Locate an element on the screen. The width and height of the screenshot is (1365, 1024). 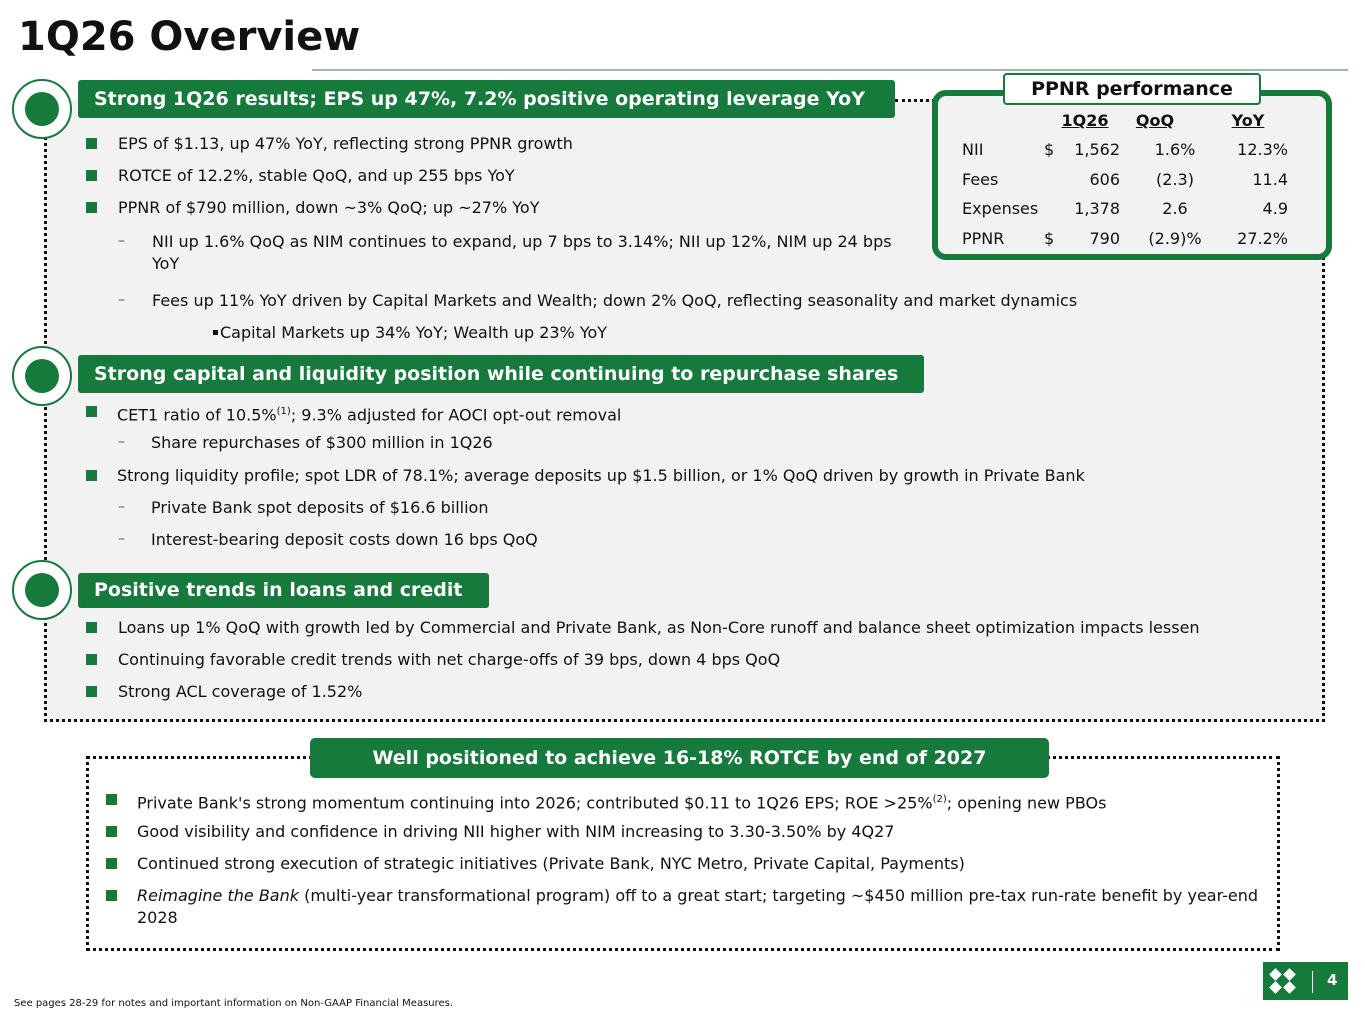
cell: 11.4 is located at coordinates (1270, 179).